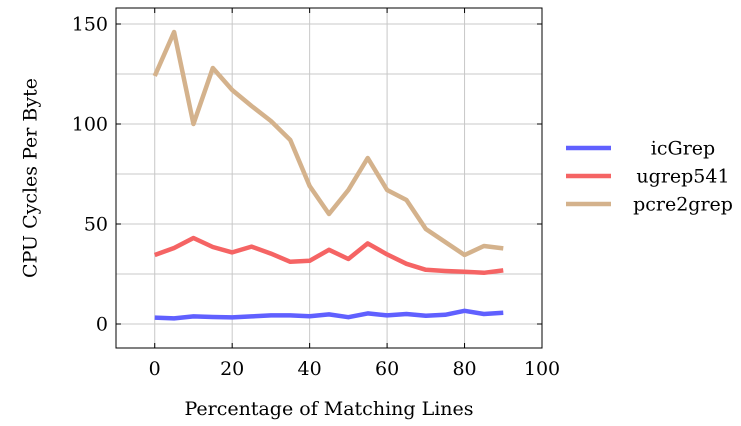 The height and width of the screenshot is (426, 741). What do you see at coordinates (90, 125) in the screenshot?
I see `y-tick-label: 100` at bounding box center [90, 125].